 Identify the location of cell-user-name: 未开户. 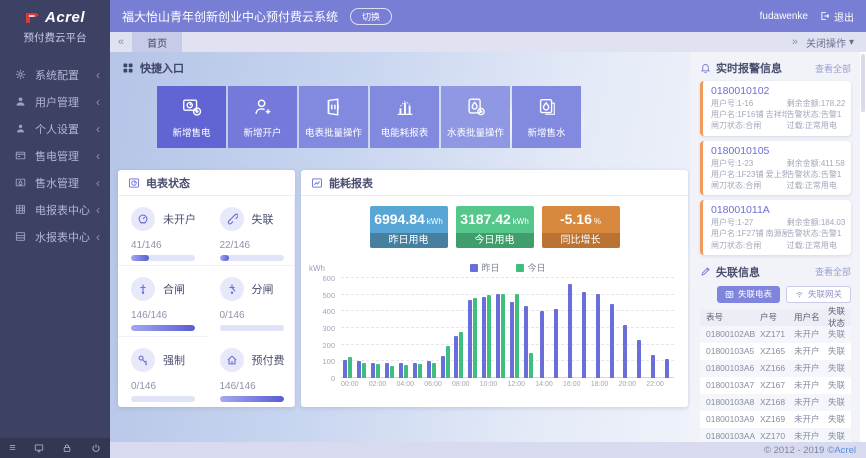
(807, 436).